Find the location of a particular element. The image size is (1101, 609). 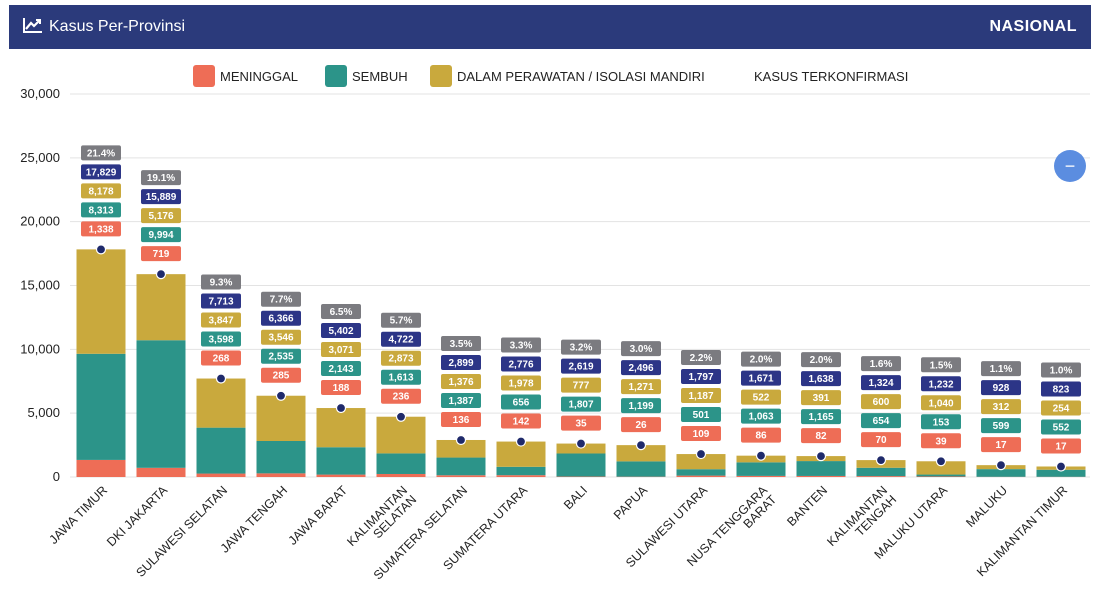

label-meninggal: 285 is located at coordinates (281, 376).